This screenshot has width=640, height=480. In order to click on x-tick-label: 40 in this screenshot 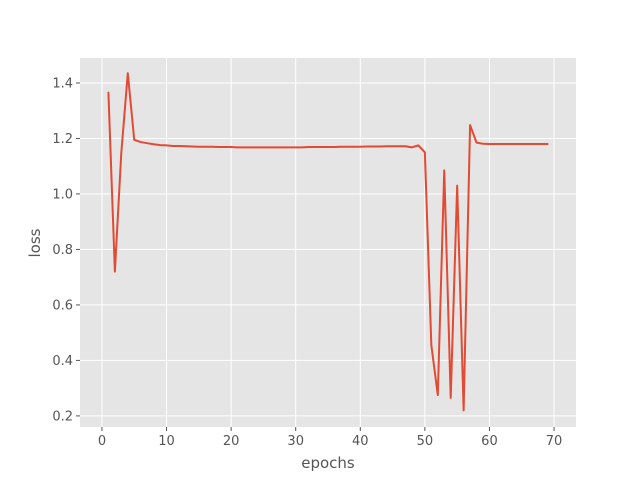, I will do `click(360, 441)`.